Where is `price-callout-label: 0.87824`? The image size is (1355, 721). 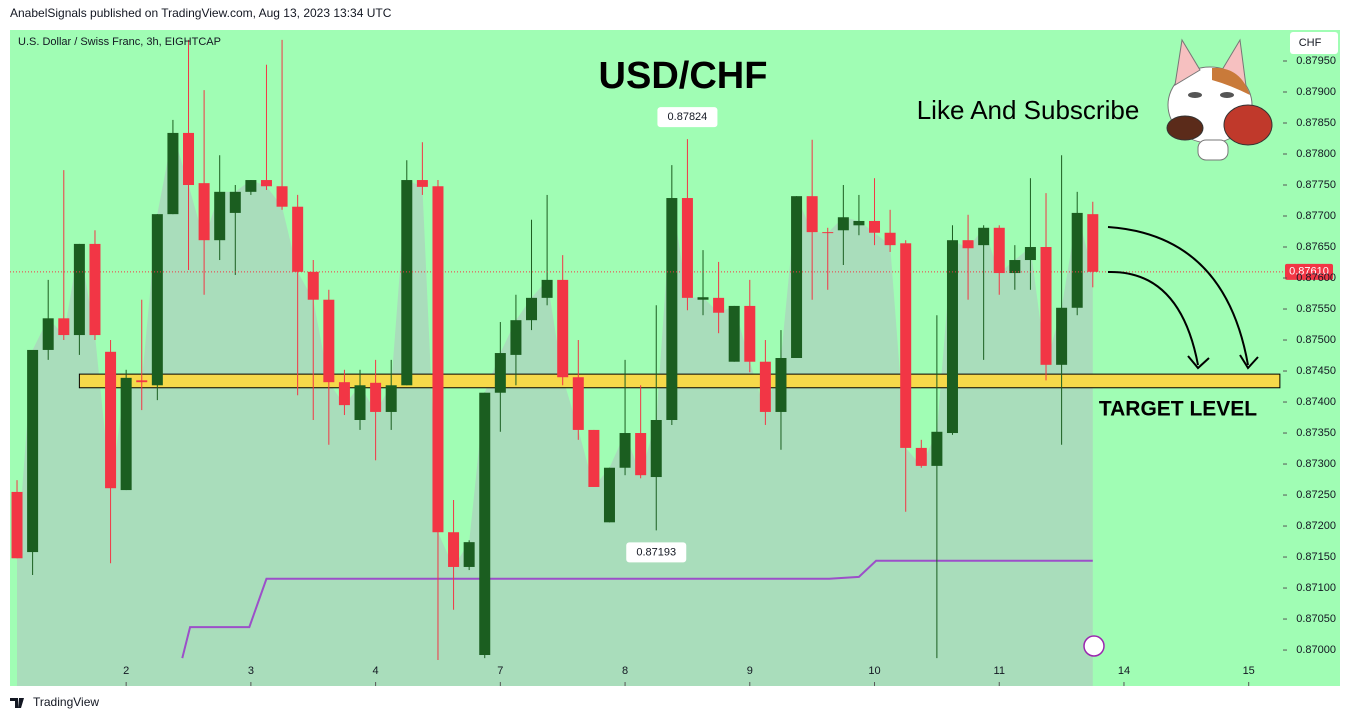 price-callout-label: 0.87824 is located at coordinates (688, 117).